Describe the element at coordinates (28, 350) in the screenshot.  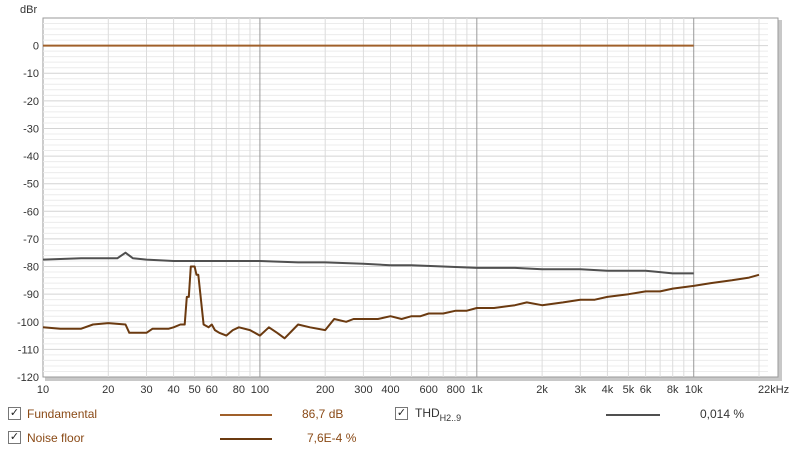
I see `y-tick-label: -110` at that location.